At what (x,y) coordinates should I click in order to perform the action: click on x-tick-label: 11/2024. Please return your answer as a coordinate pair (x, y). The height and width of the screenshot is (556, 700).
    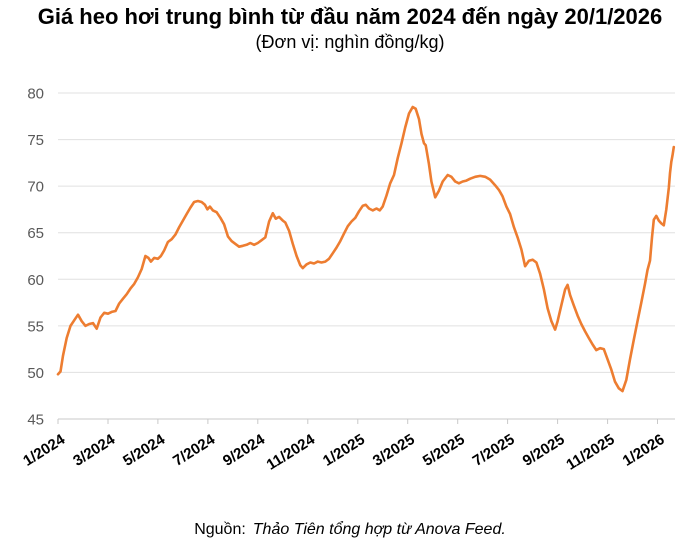
    Looking at the image, I should click on (291, 452).